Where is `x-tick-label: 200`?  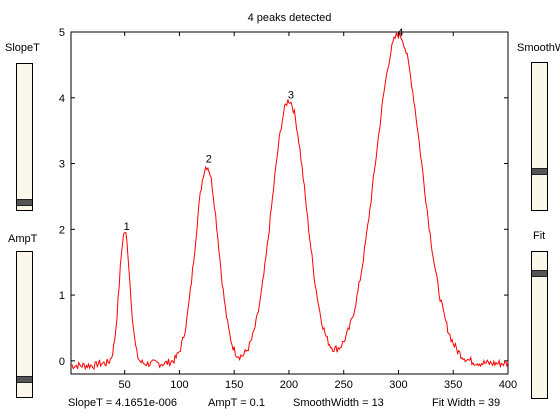 x-tick-label: 200 is located at coordinates (289, 385).